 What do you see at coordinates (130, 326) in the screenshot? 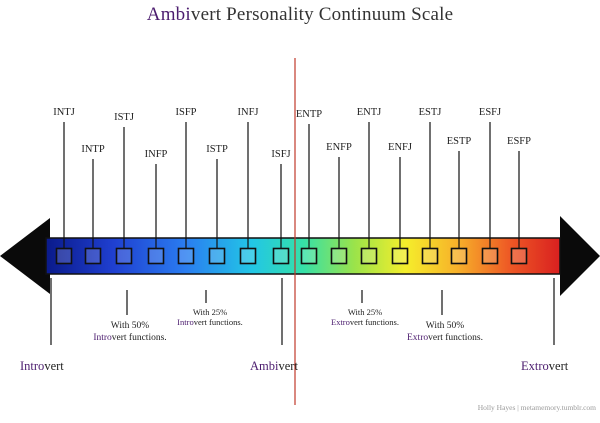
I see `introvert-50-line1: With 50%` at bounding box center [130, 326].